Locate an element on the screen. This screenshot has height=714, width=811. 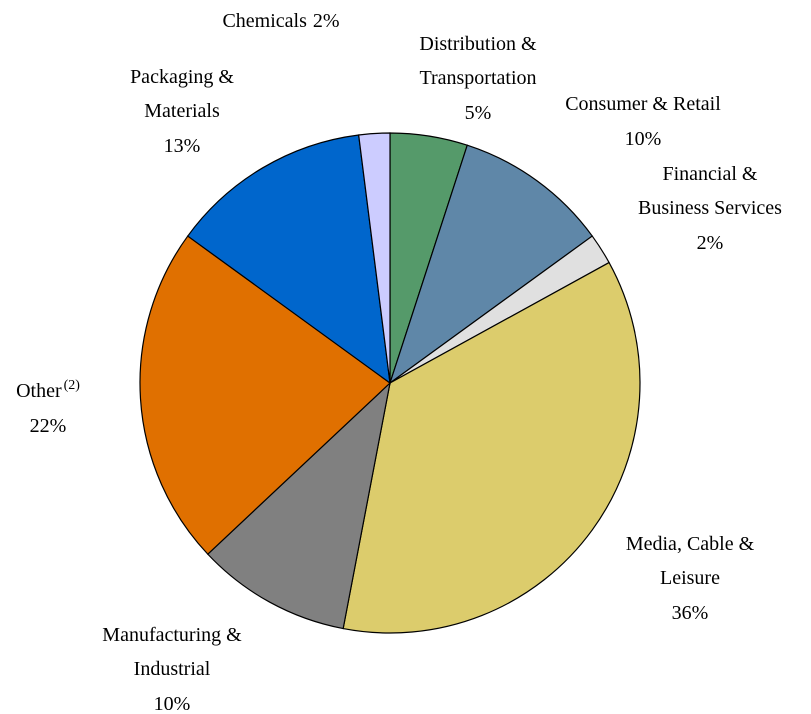
category-label: Manufacturing & is located at coordinates (172, 635).